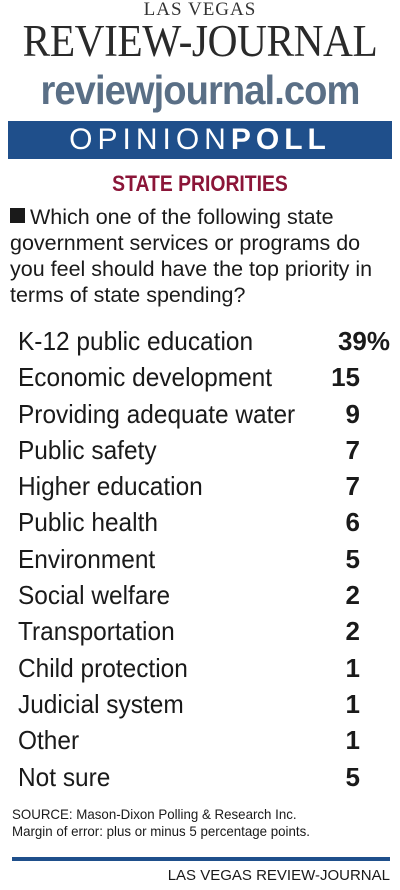 Image resolution: width=400 pixels, height=890 pixels. Describe the element at coordinates (278, 875) in the screenshot. I see `credit-line: LAS VEGAS REVIEW-JOURNAL` at that location.